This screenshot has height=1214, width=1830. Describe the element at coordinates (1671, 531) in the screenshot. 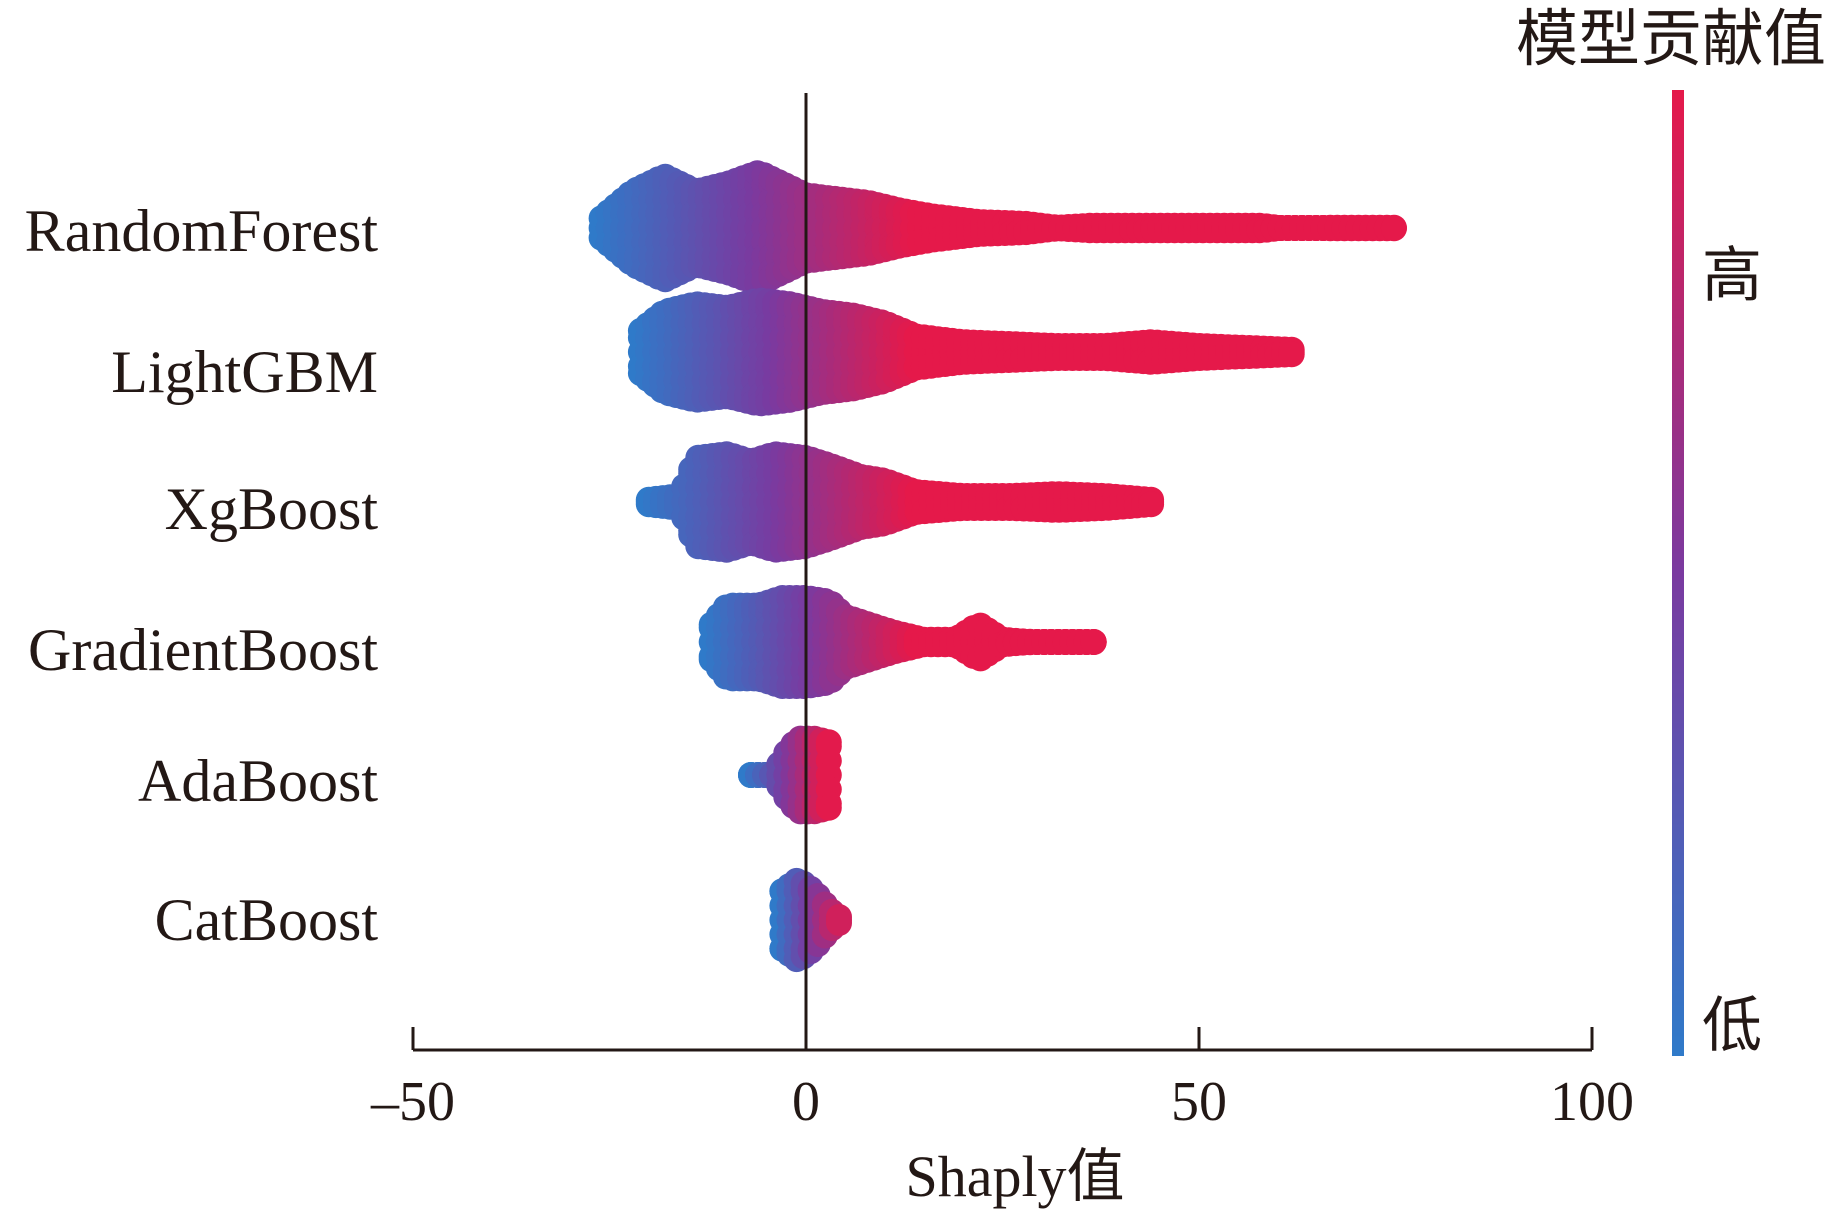

I see `colorbar: 模型贡献值 高 低` at that location.